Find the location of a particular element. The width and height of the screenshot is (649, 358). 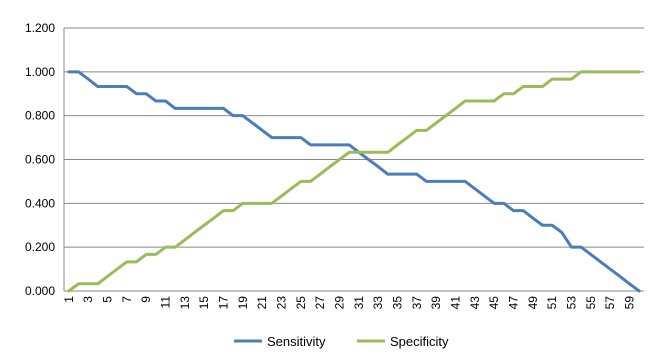

x-tick-label: 37 is located at coordinates (417, 303).